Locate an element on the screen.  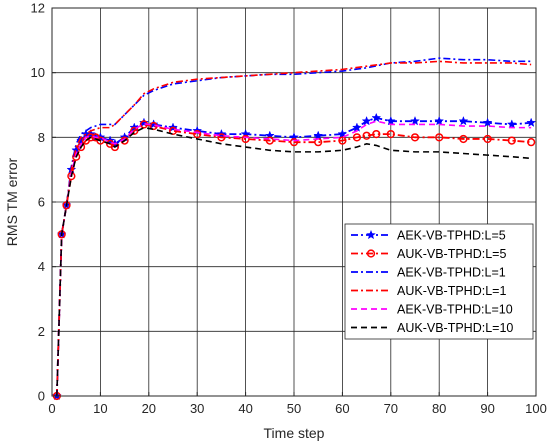
legend-entry: AUK-VB-TPHD:L=10 is located at coordinates (432, 328).